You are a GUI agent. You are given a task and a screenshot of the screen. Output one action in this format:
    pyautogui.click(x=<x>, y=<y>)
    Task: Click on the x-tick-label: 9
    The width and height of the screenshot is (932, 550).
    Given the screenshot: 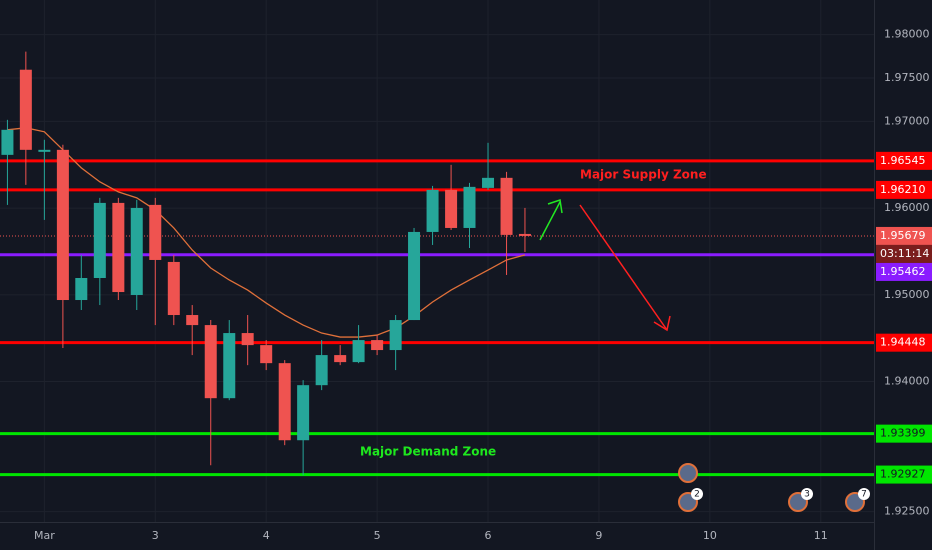 What is the action you would take?
    pyautogui.click(x=598, y=535)
    